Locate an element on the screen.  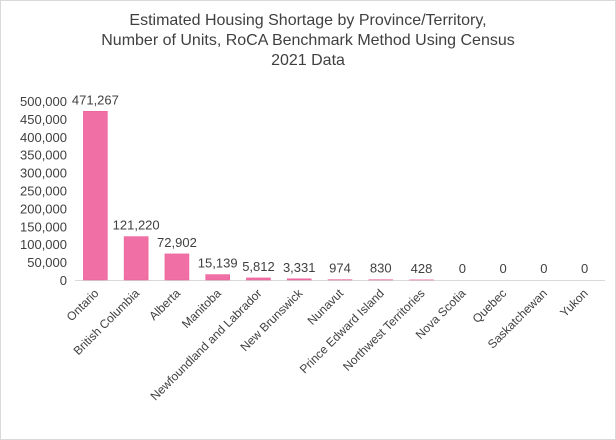
bar-british-columbia is located at coordinates (136, 258).